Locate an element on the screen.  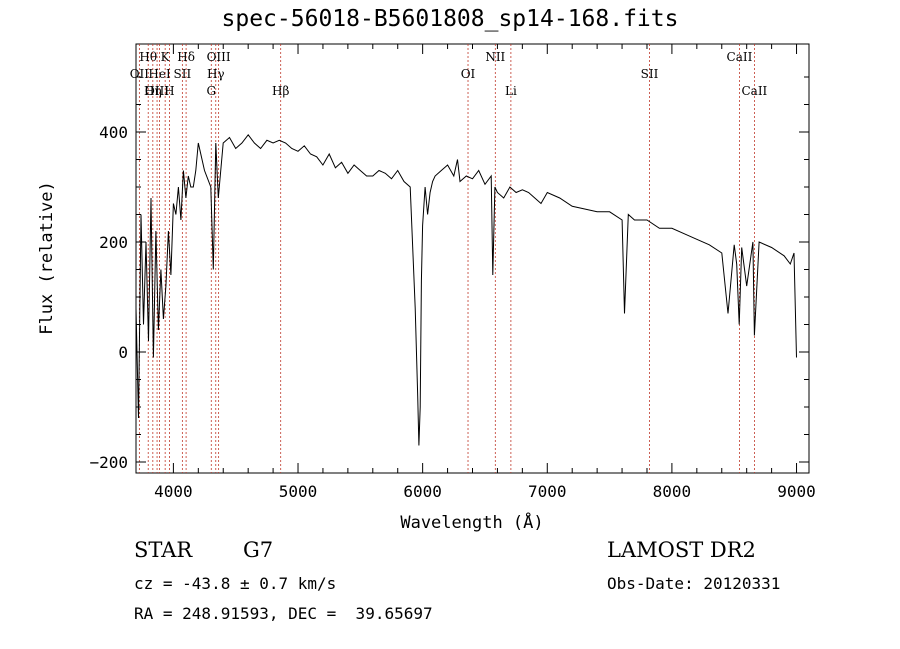
x-tick-label: 6000 is located at coordinates (422, 491).